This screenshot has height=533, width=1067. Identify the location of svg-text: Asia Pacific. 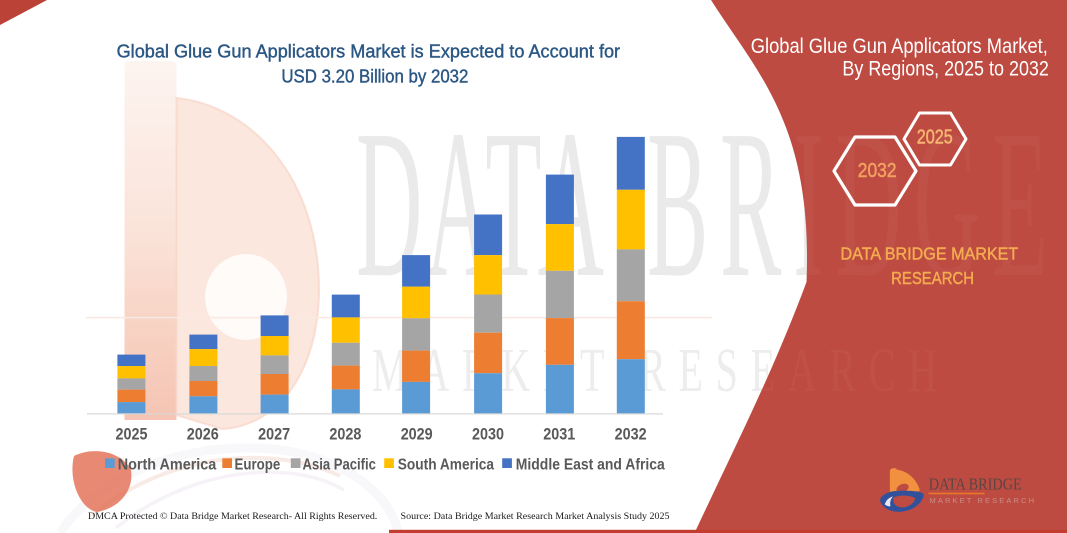
(339, 465).